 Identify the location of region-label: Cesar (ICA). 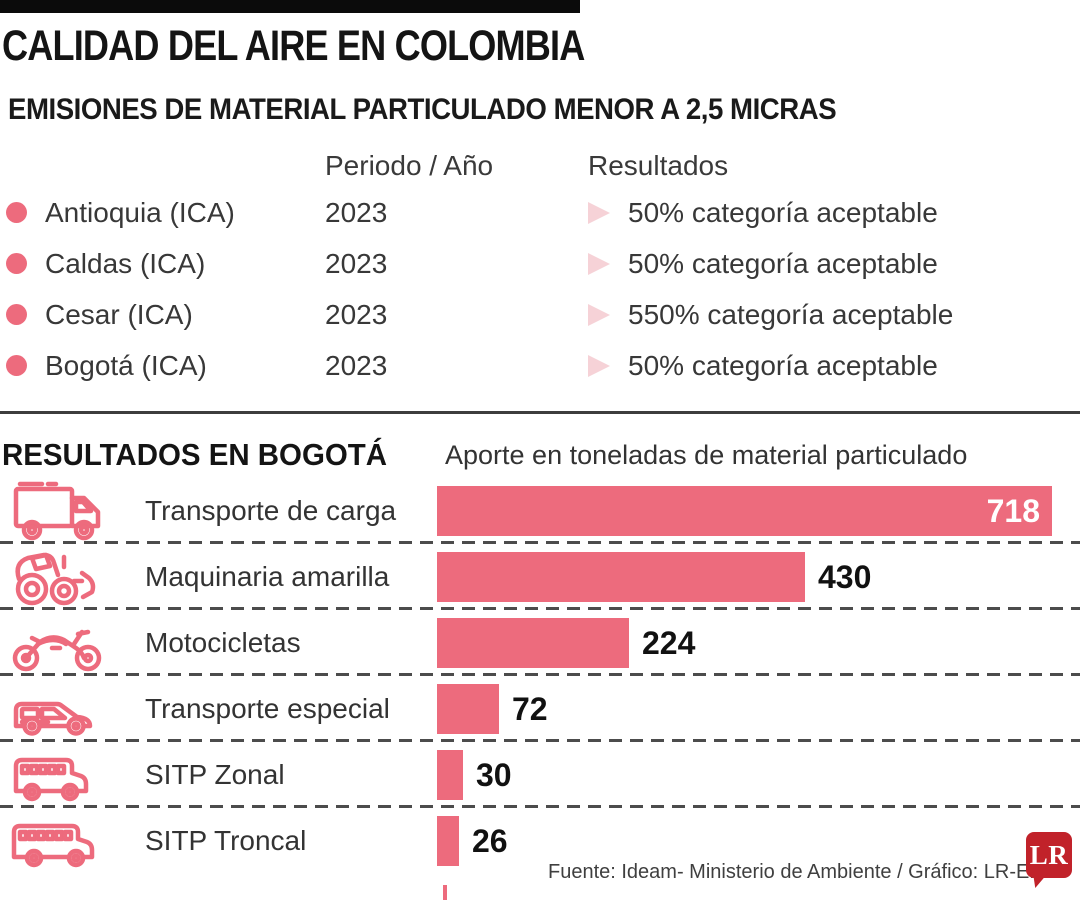
(119, 314).